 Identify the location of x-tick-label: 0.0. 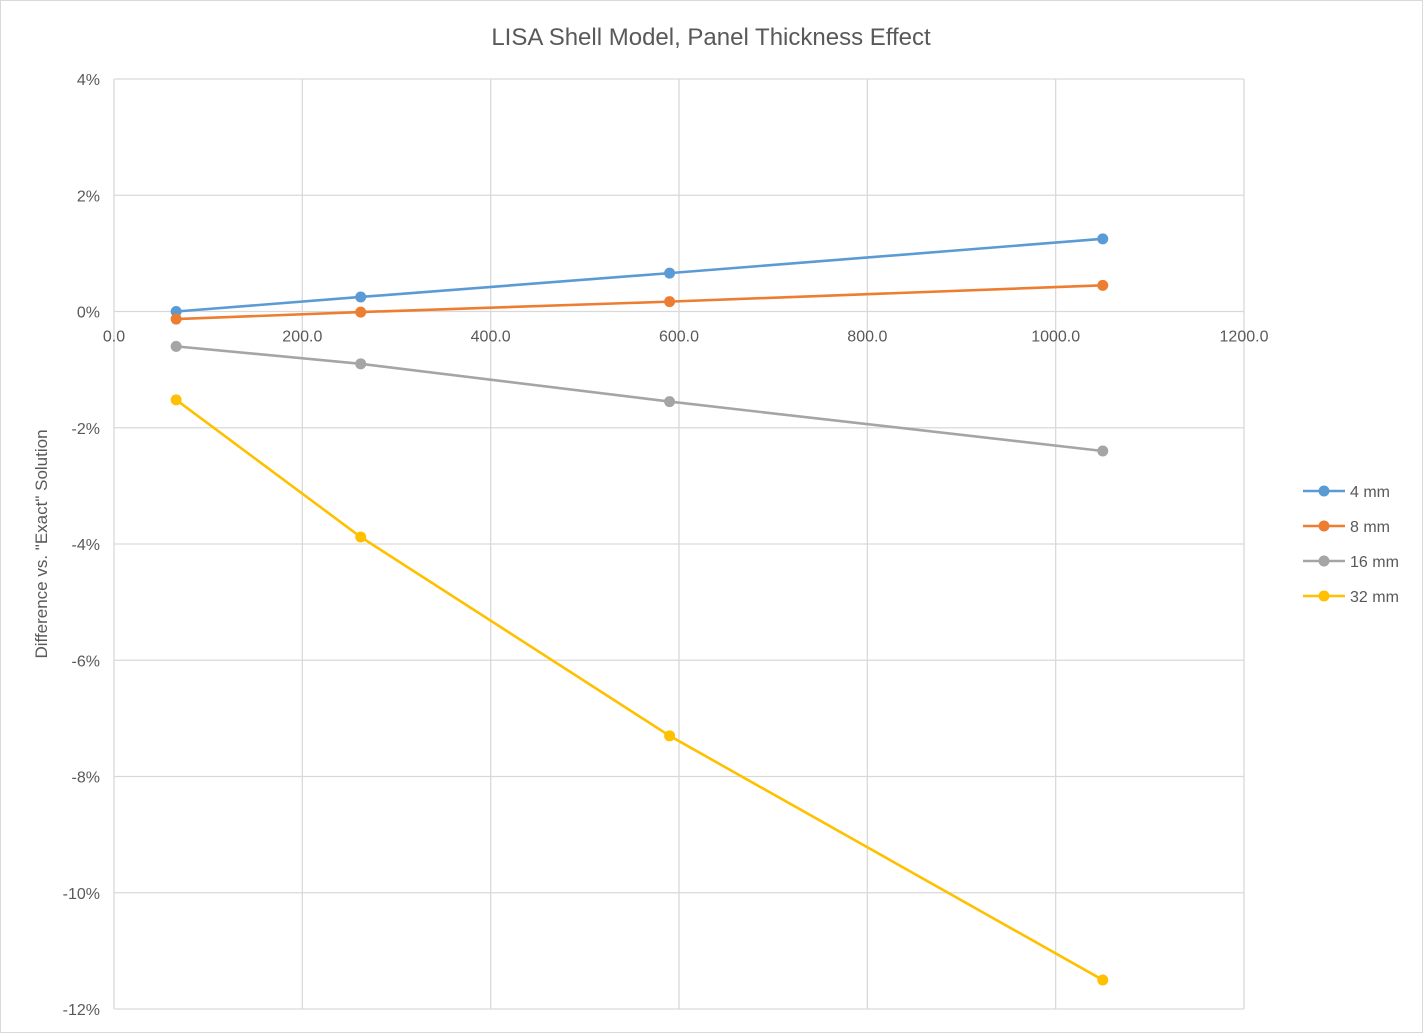
(114, 337).